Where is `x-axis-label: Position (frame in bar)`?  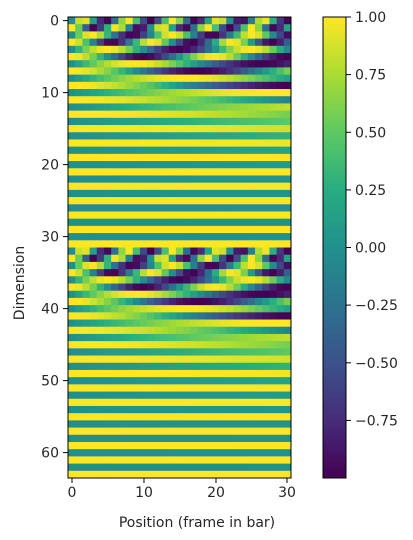 x-axis-label: Position (frame in bar) is located at coordinates (197, 523).